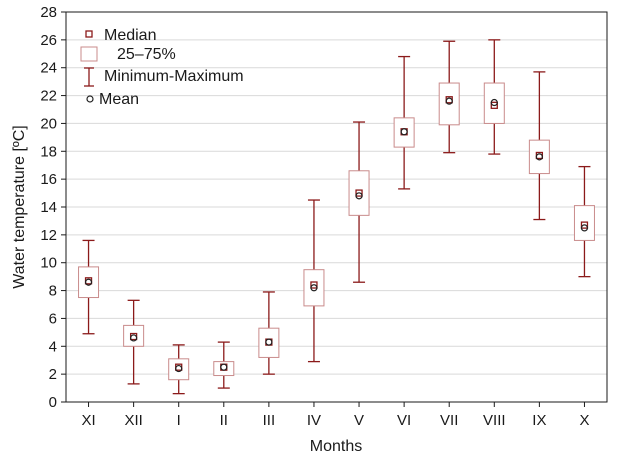  Describe the element at coordinates (130, 35) in the screenshot. I see `legend-median-label: Median` at that location.